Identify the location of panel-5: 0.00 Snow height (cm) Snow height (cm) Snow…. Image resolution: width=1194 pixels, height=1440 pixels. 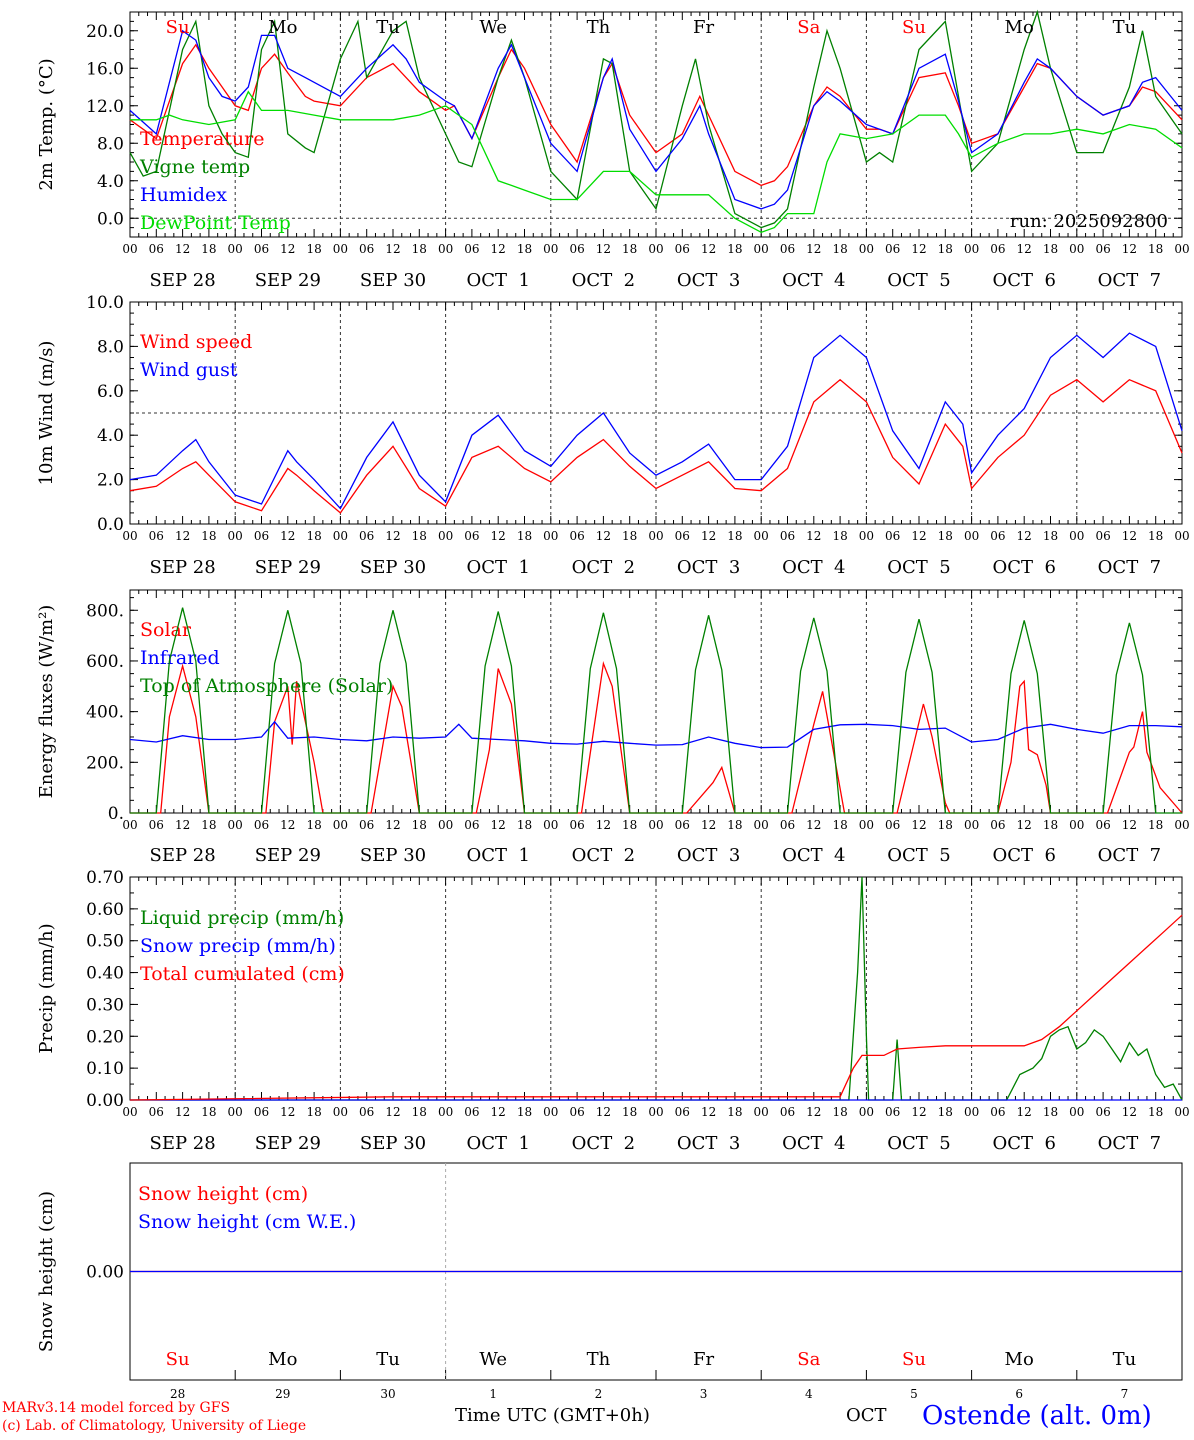
(609, 1271).